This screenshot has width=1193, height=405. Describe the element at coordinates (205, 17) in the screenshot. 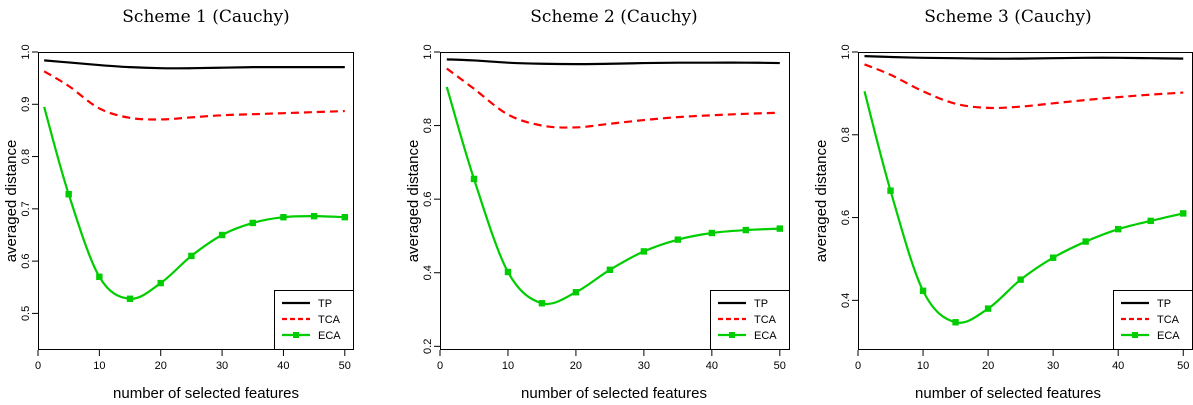

I see `chart-title: Scheme 1 (Cauchy)` at that location.